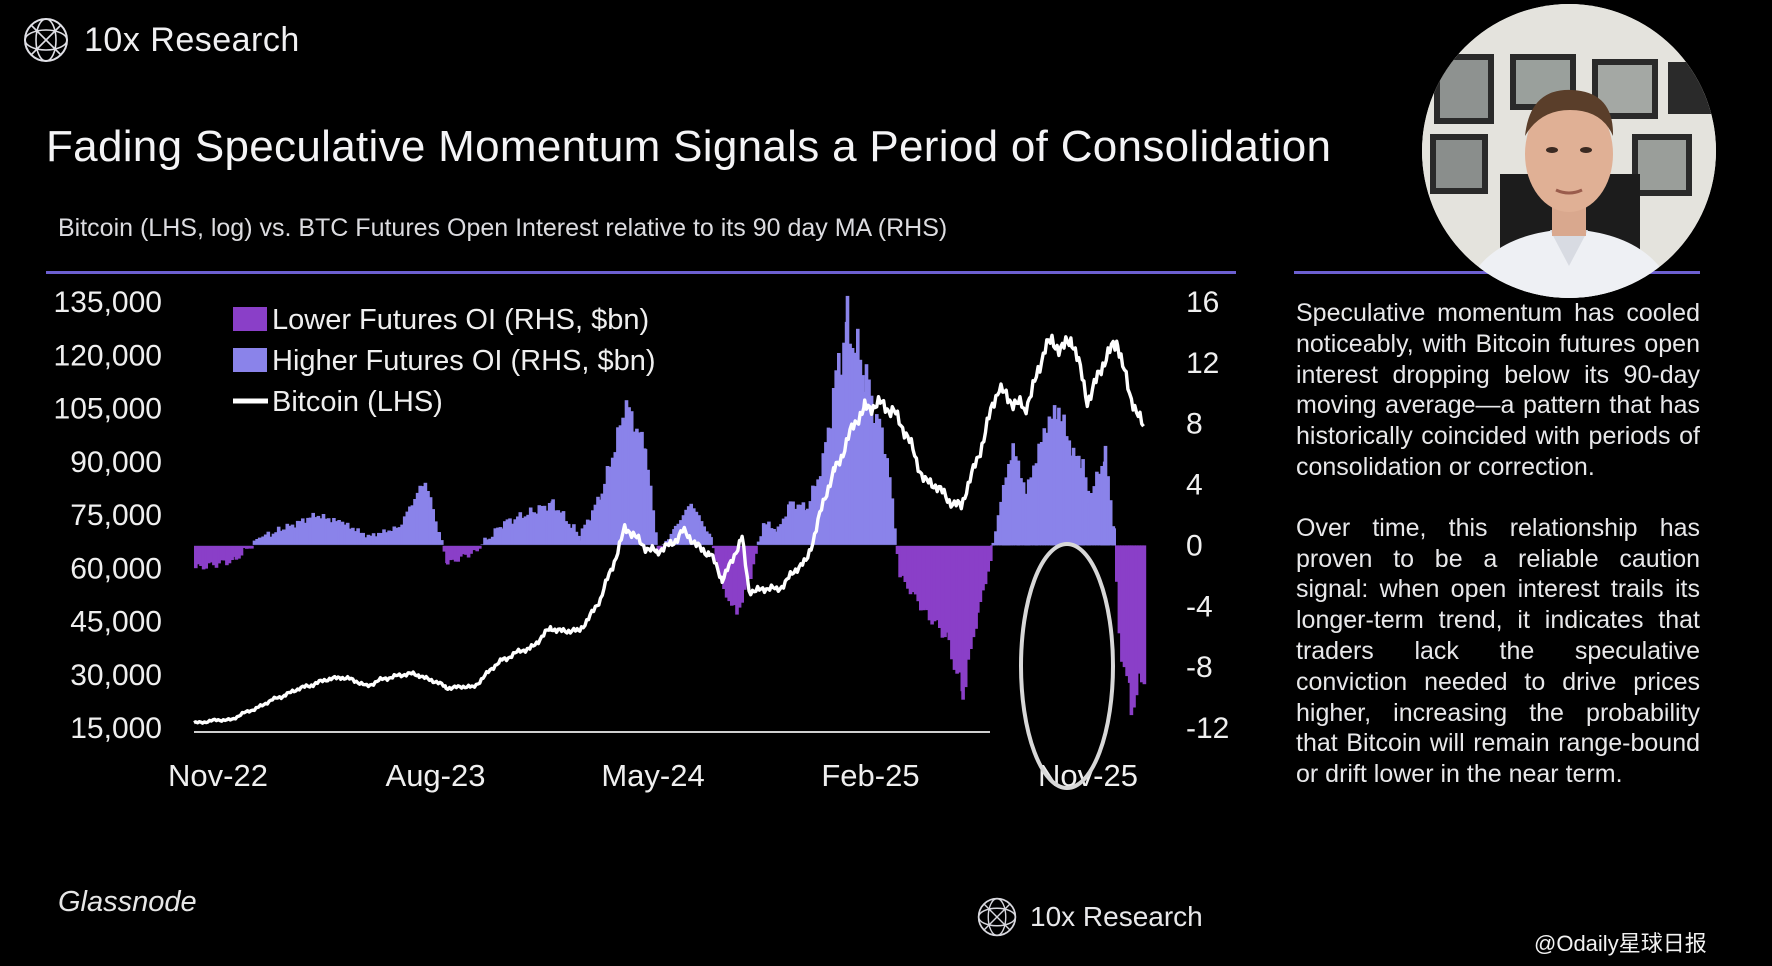  I want to click on presenter-portrait-icon, so click(1569, 151).